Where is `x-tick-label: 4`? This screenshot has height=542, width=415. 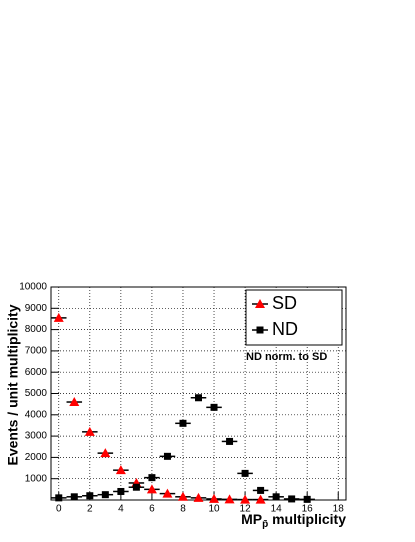 x-tick-label: 4 is located at coordinates (121, 509).